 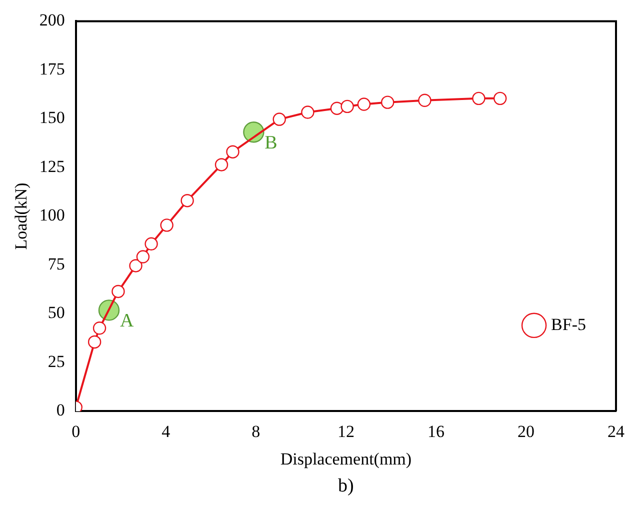 What do you see at coordinates (52, 166) in the screenshot?
I see `y-tick-label: 125` at bounding box center [52, 166].